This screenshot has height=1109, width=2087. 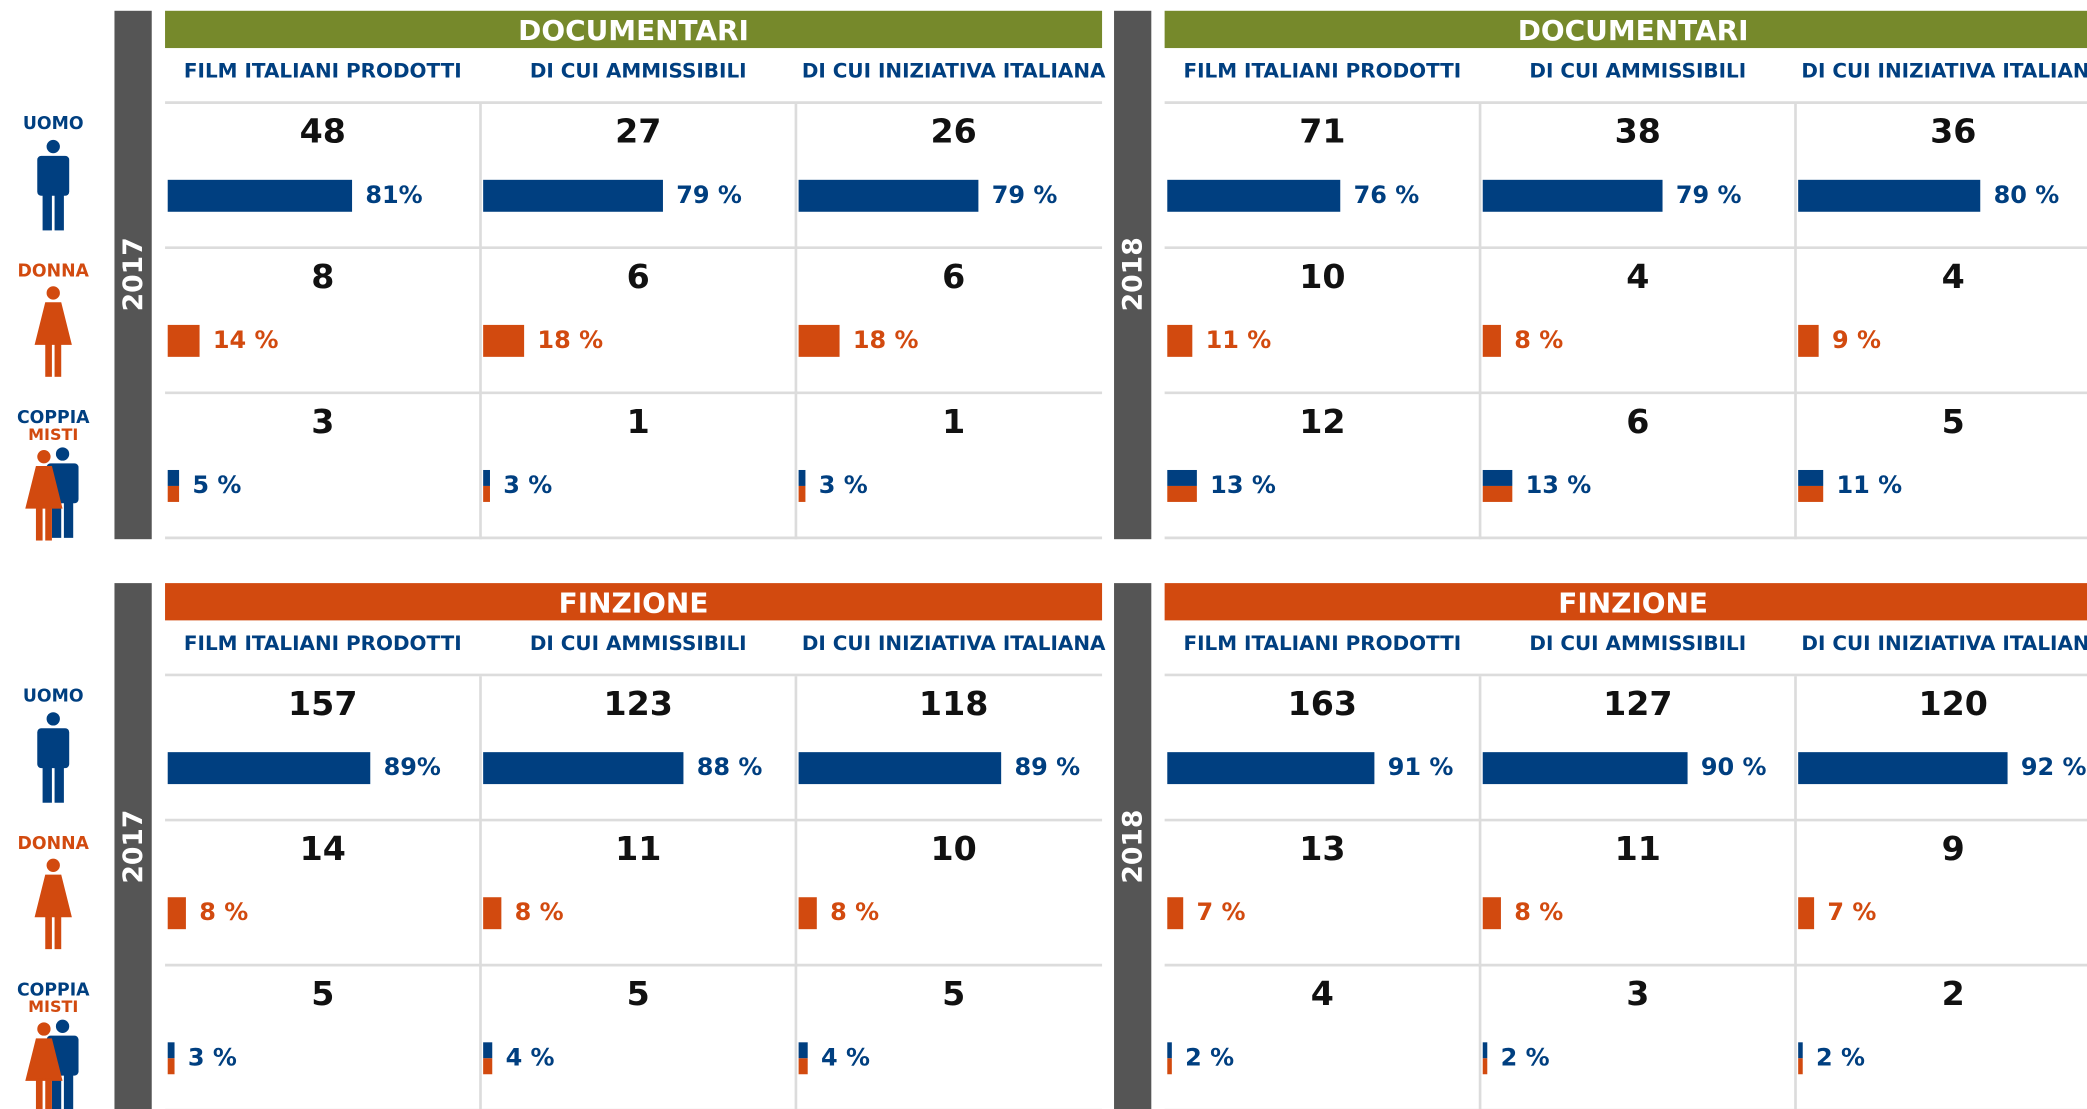 I want to click on count: 120, so click(x=1953, y=703).